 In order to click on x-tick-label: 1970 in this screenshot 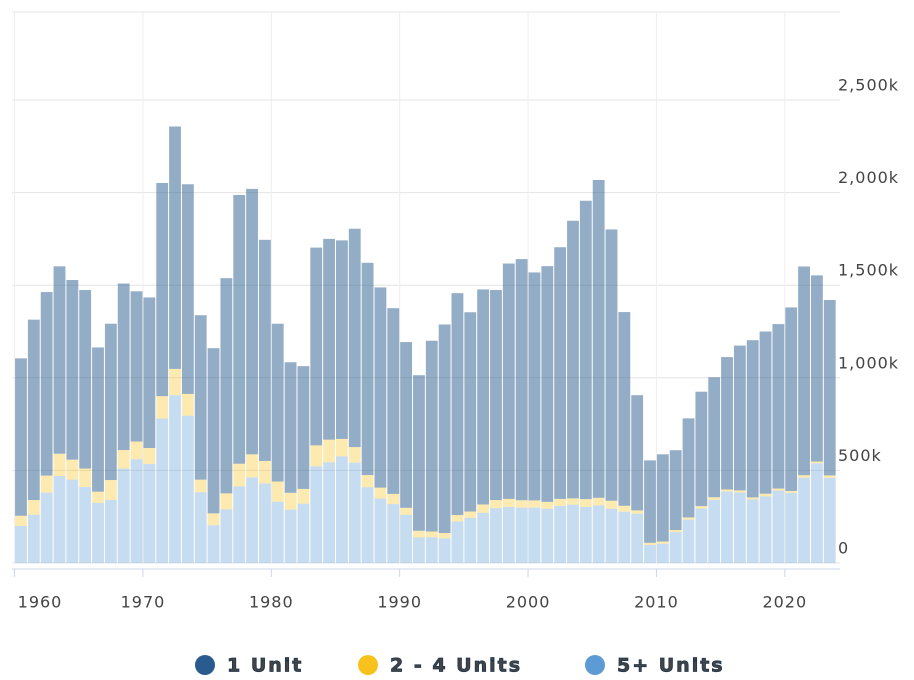, I will do `click(143, 602)`.